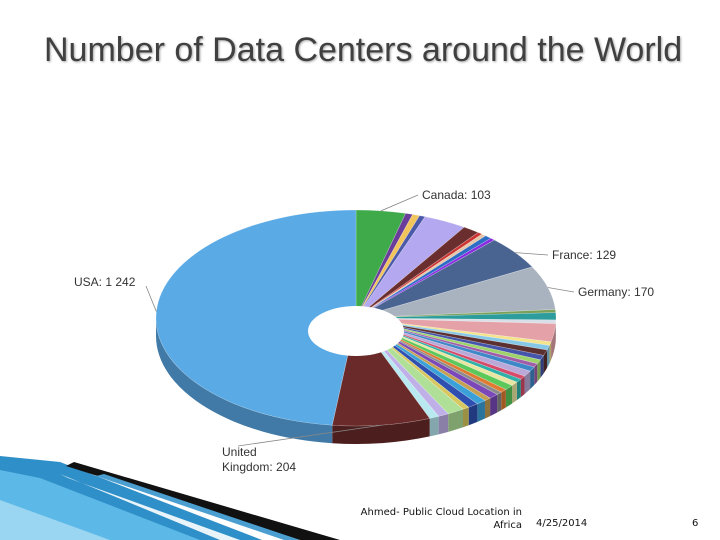 The width and height of the screenshot is (720, 540). Describe the element at coordinates (507, 525) in the screenshot. I see `footer-source-line2: Africa` at that location.